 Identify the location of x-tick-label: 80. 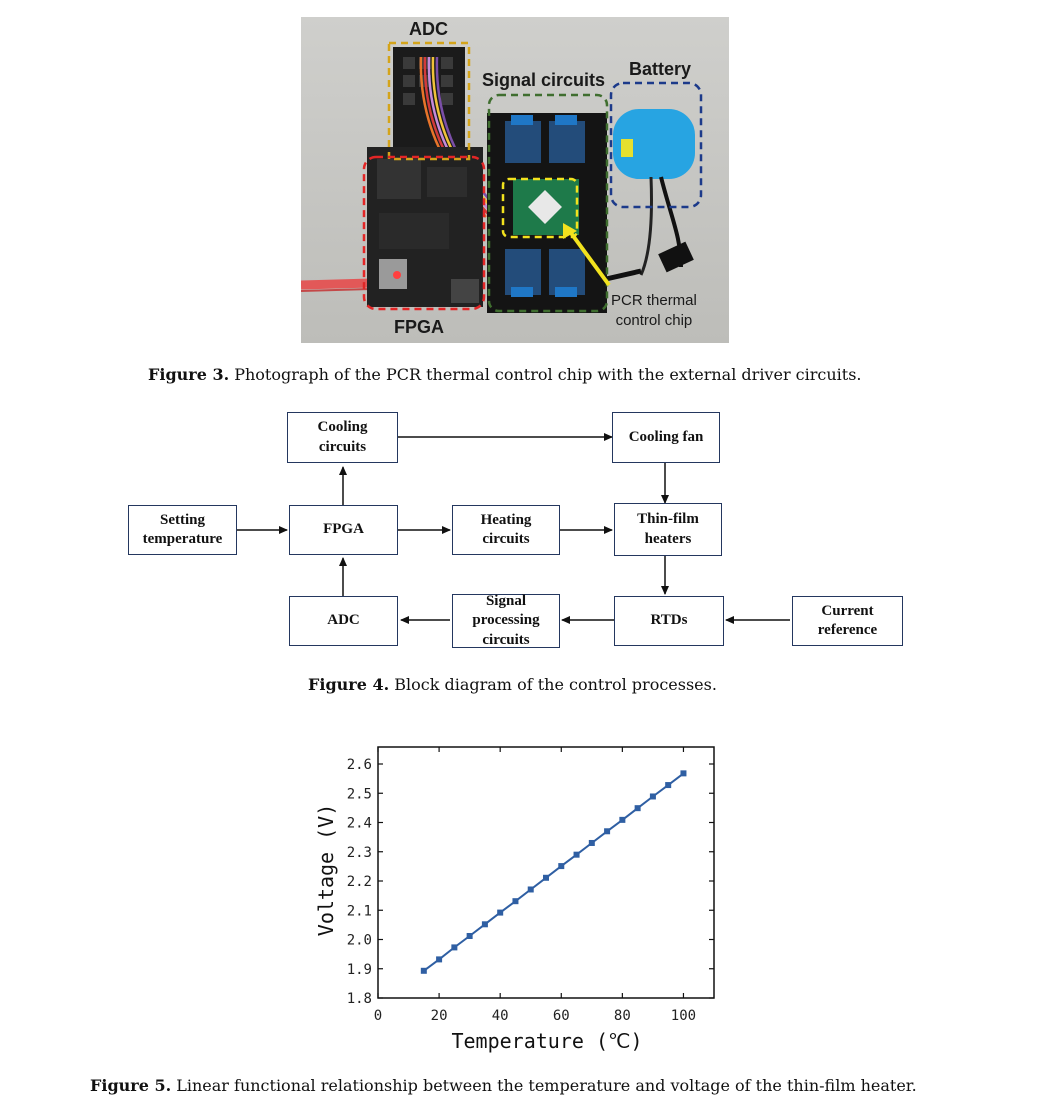
(622, 1016).